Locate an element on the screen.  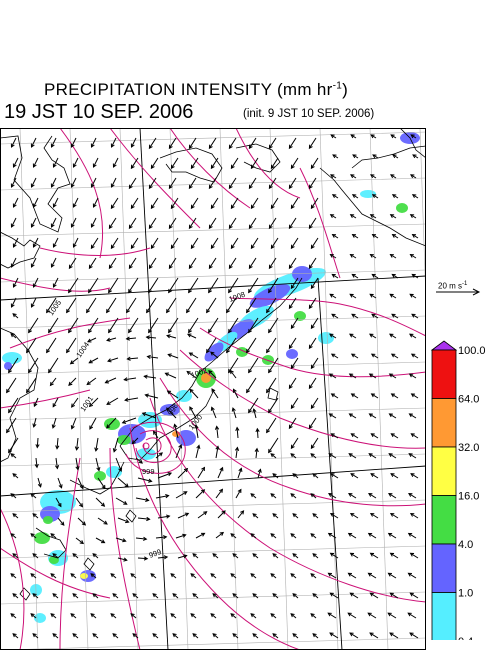
coastline is located at coordinates (372, 207).